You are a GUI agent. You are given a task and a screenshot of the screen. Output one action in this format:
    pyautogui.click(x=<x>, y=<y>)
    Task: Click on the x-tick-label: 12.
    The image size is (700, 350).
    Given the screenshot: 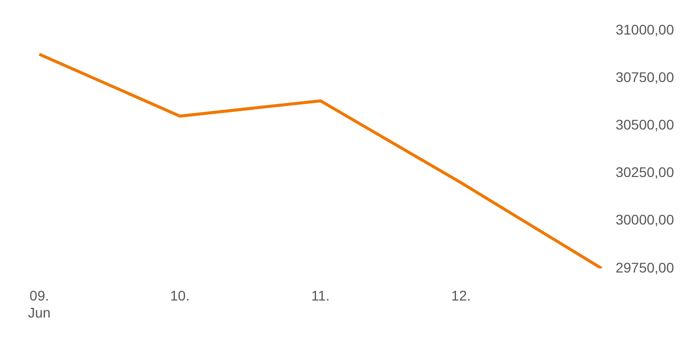 What is the action you would take?
    pyautogui.click(x=461, y=296)
    